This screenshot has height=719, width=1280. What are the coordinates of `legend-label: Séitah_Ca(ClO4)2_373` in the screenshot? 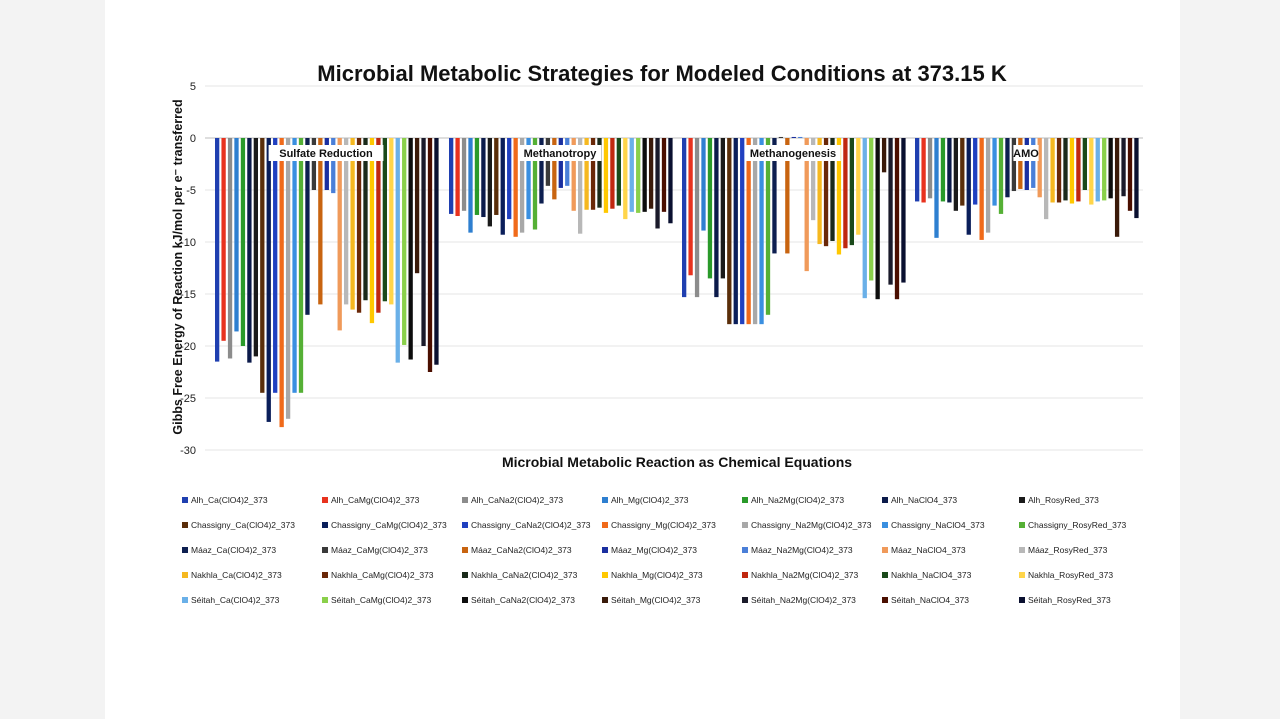 It's located at (235, 600).